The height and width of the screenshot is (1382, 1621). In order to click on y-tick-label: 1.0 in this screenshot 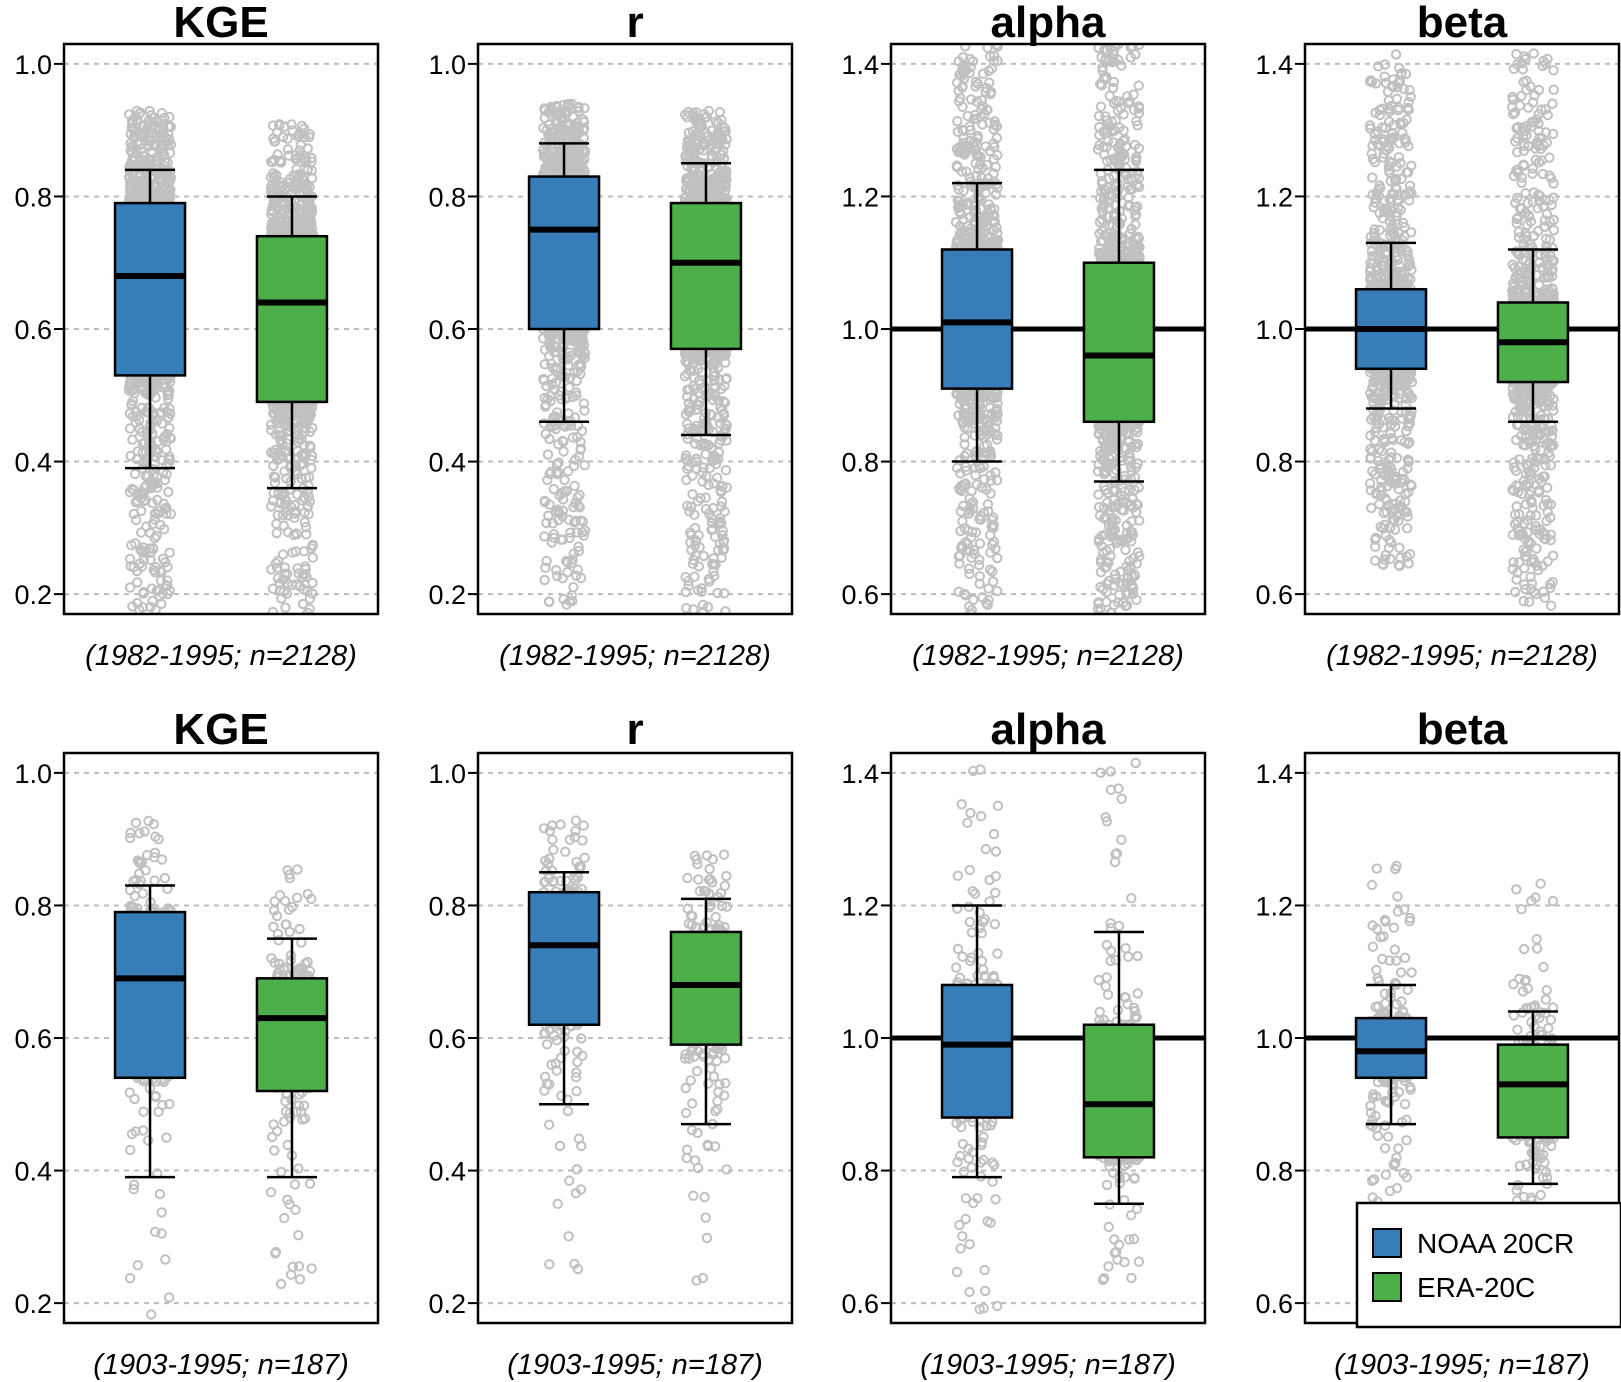, I will do `click(447, 65)`.